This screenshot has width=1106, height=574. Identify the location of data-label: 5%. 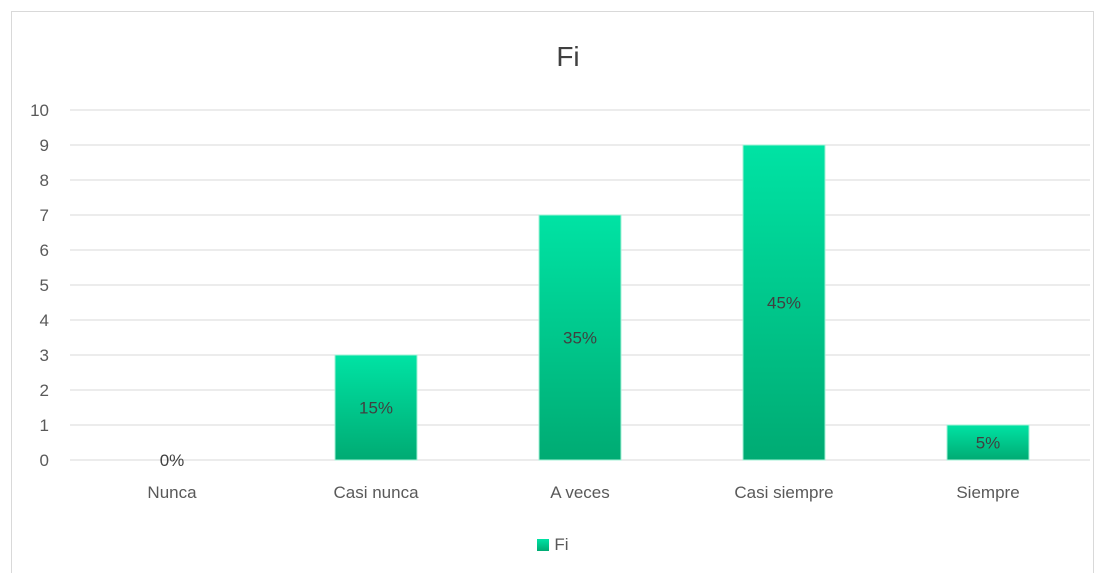
(988, 443).